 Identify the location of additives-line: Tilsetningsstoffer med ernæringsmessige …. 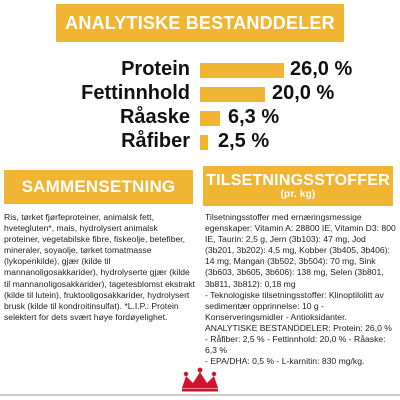
(300, 250).